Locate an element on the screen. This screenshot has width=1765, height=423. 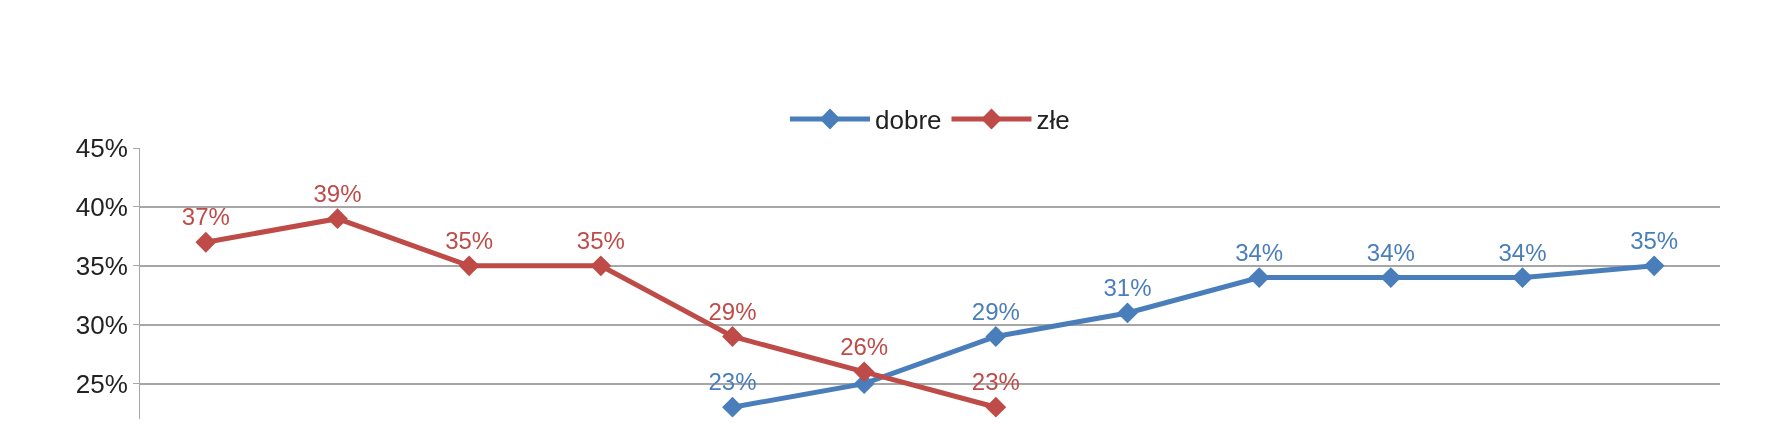
y-tick-label: 35% is located at coordinates (101, 265).